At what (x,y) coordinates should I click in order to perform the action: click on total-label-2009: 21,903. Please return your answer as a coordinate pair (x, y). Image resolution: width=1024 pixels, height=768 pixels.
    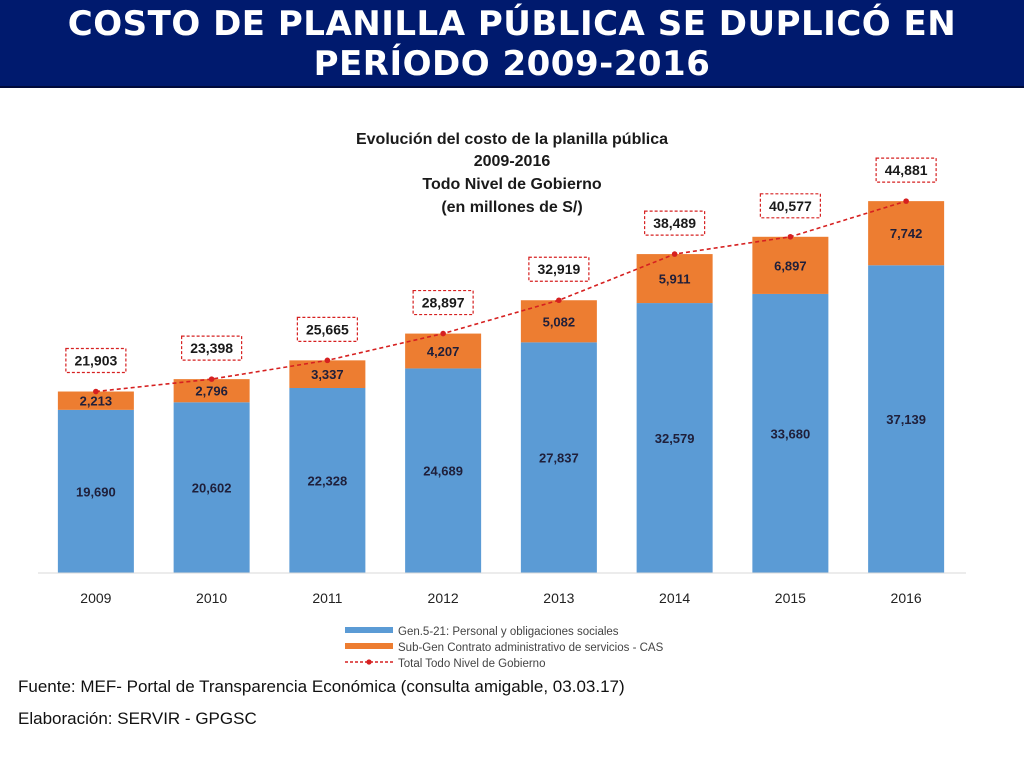
    Looking at the image, I should click on (95, 361).